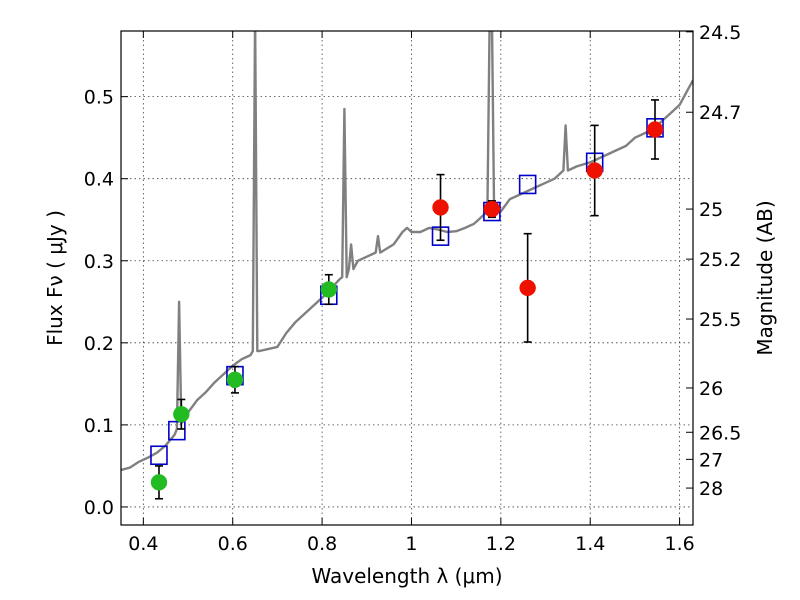 Image resolution: width=800 pixels, height=600 pixels. What do you see at coordinates (501, 544) in the screenshot?
I see `x-tick-label: 1.2` at bounding box center [501, 544].